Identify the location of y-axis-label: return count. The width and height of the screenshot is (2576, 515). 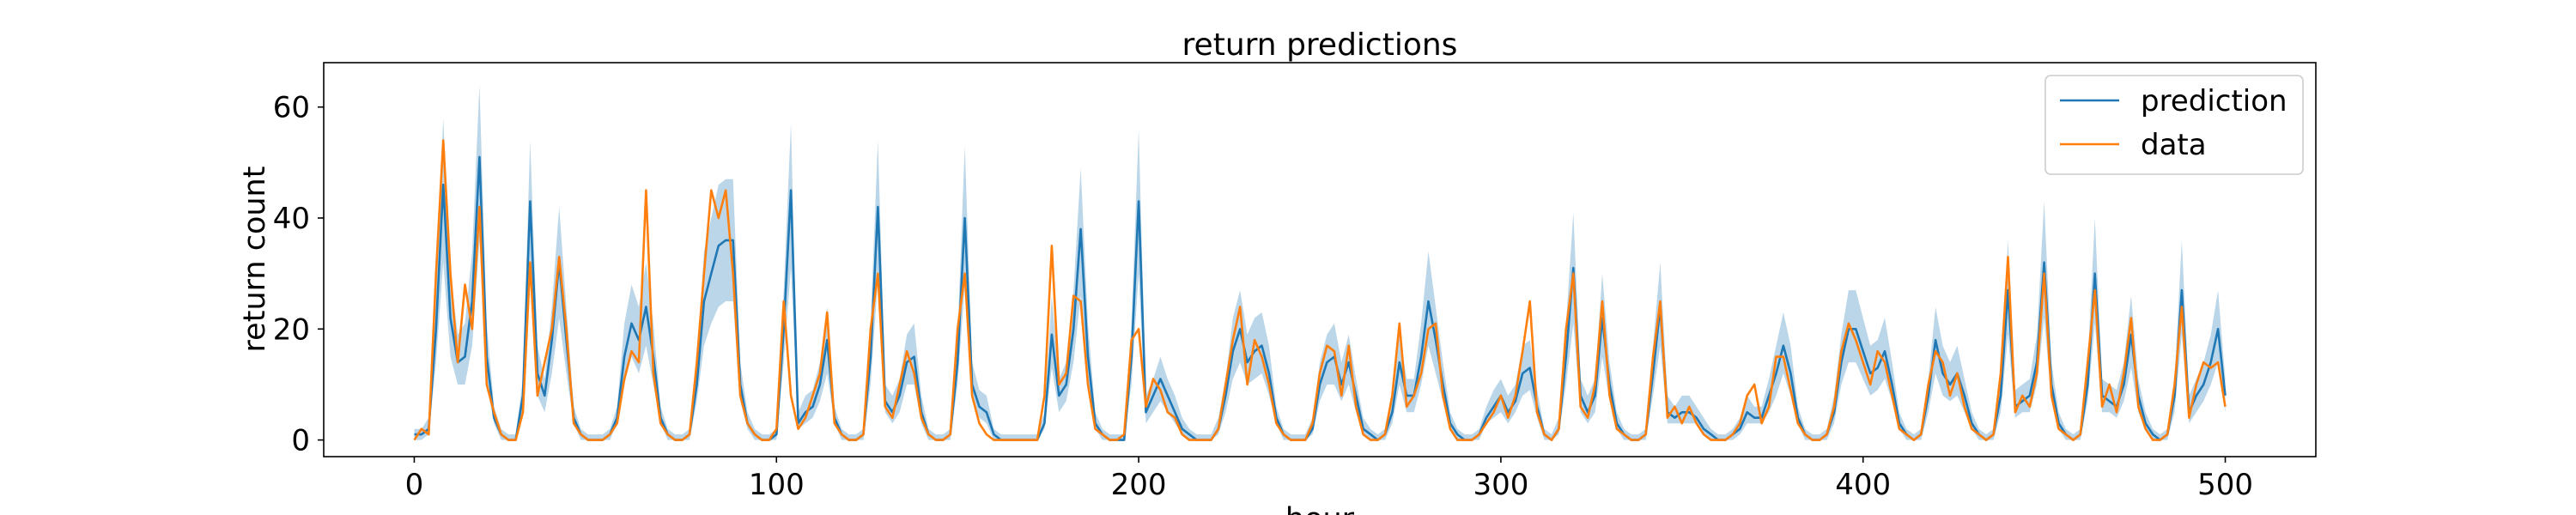
(255, 260).